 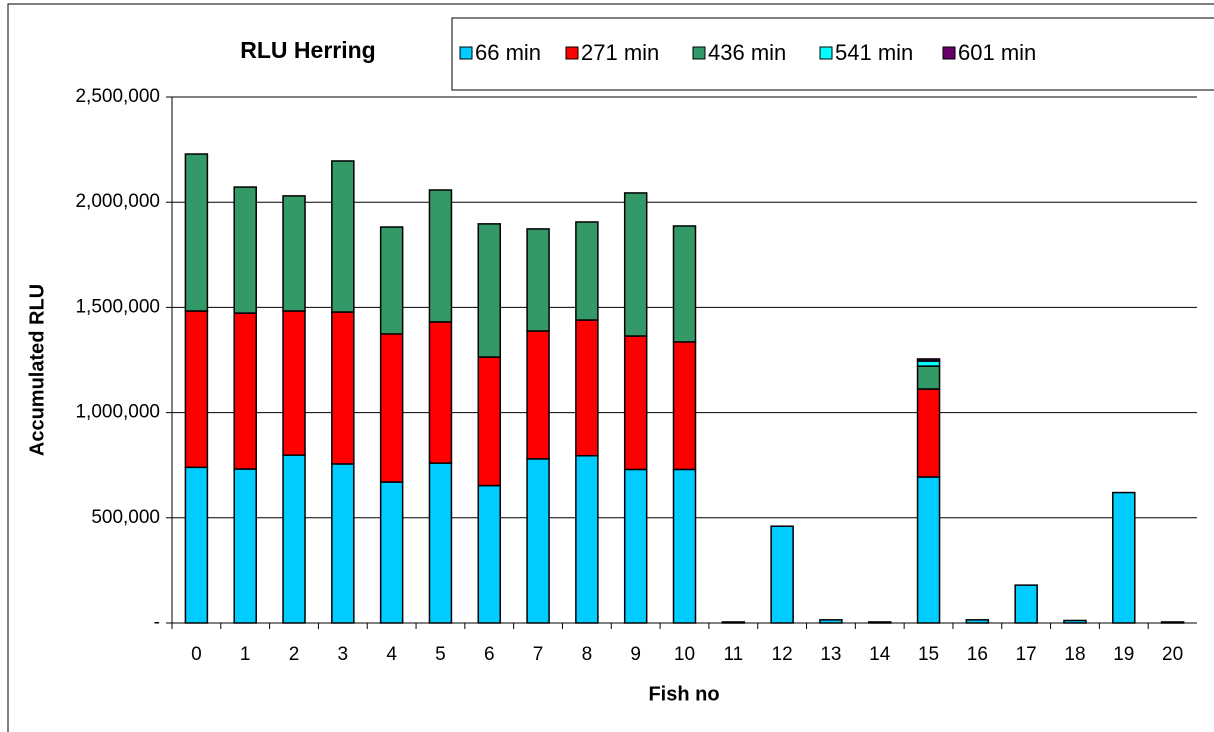 What do you see at coordinates (117, 96) in the screenshot?
I see `y-tick-label: 2,500,000` at bounding box center [117, 96].